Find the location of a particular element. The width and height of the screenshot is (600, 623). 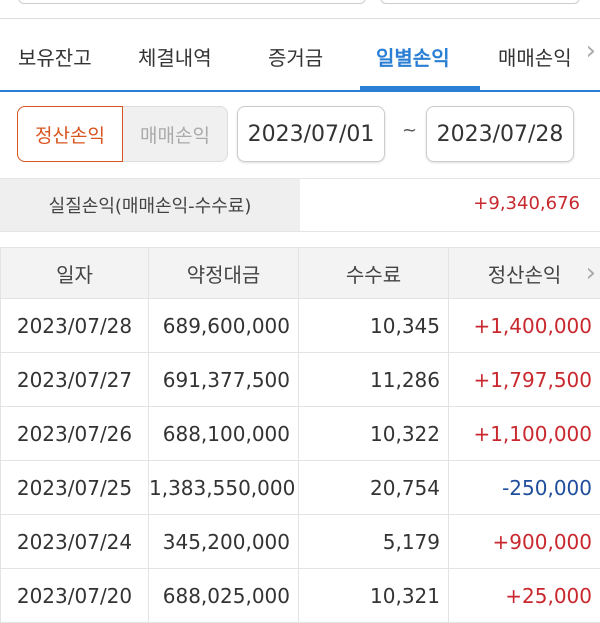

summary-row: 실질손익(매매손익-수수료) +9,340,676 is located at coordinates (300, 205).